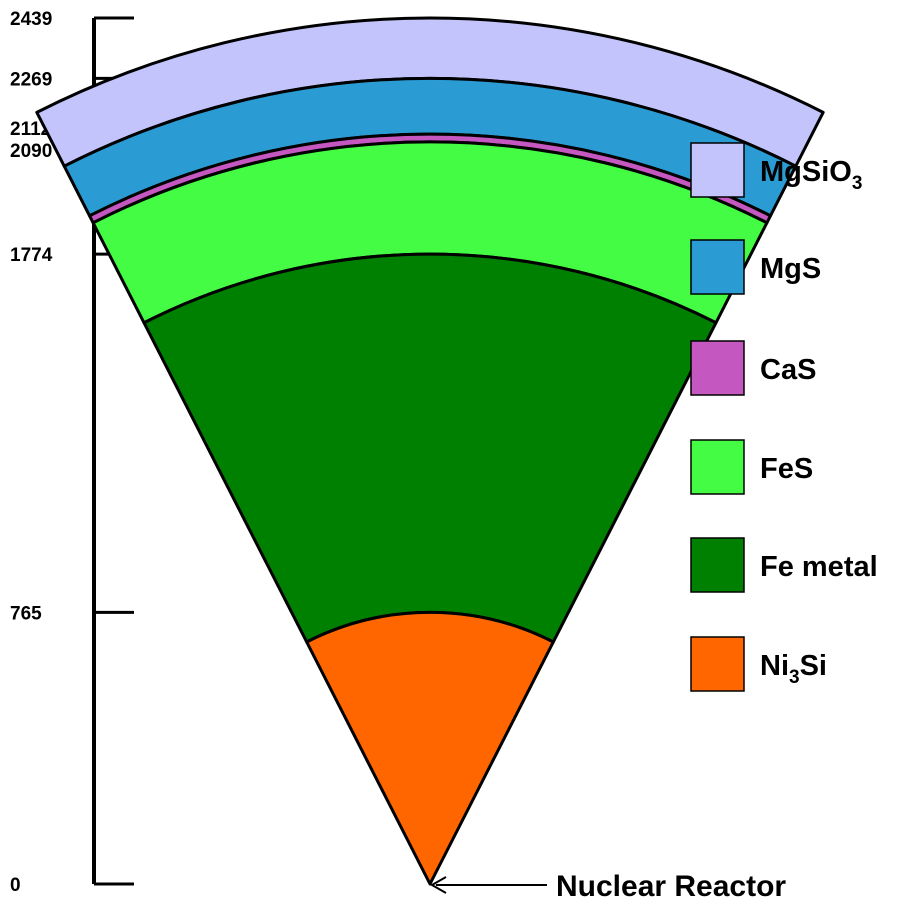 This screenshot has height=899, width=905. Describe the element at coordinates (751, 467) in the screenshot. I see `legend-item-fes: FeS` at that location.